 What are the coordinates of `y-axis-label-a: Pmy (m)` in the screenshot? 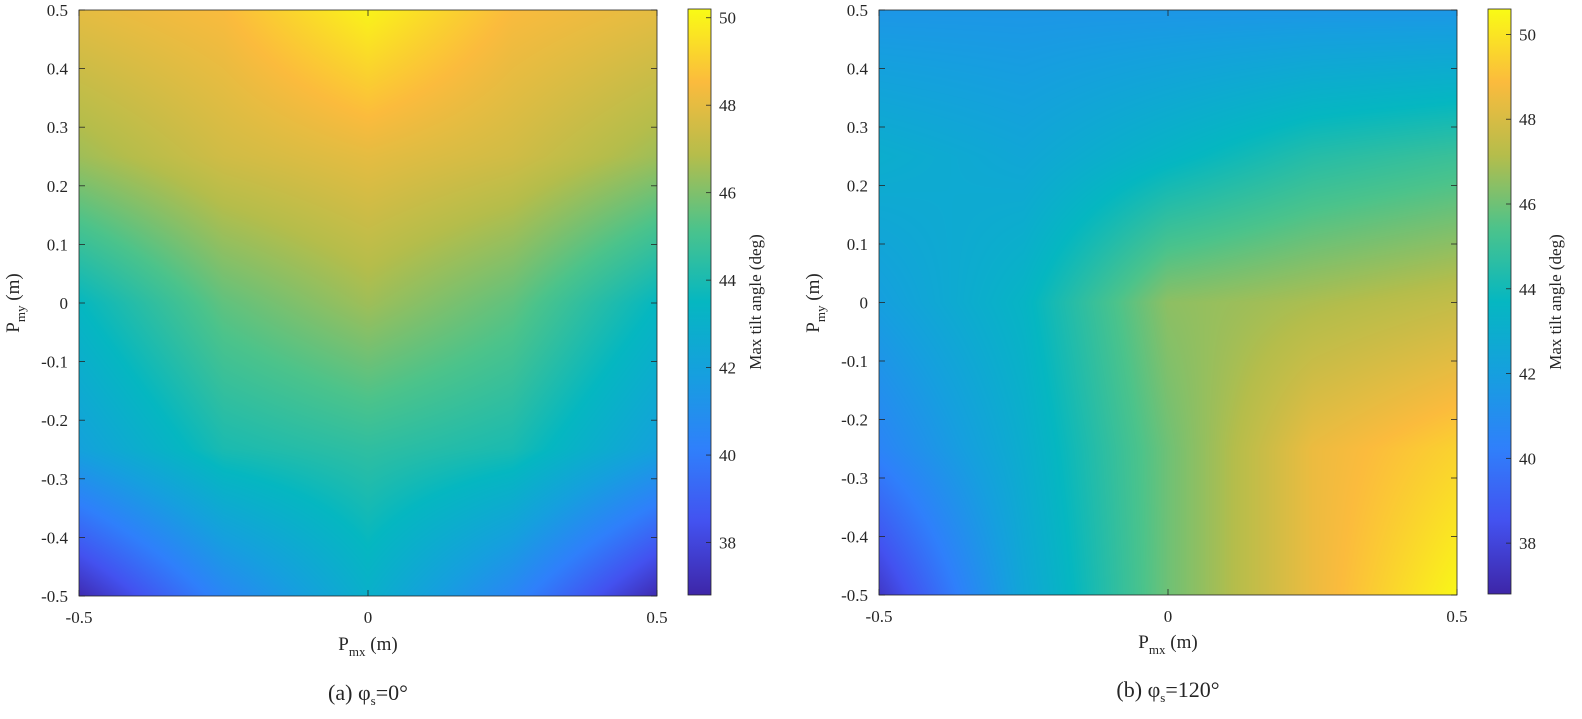 It's located at (15, 302).